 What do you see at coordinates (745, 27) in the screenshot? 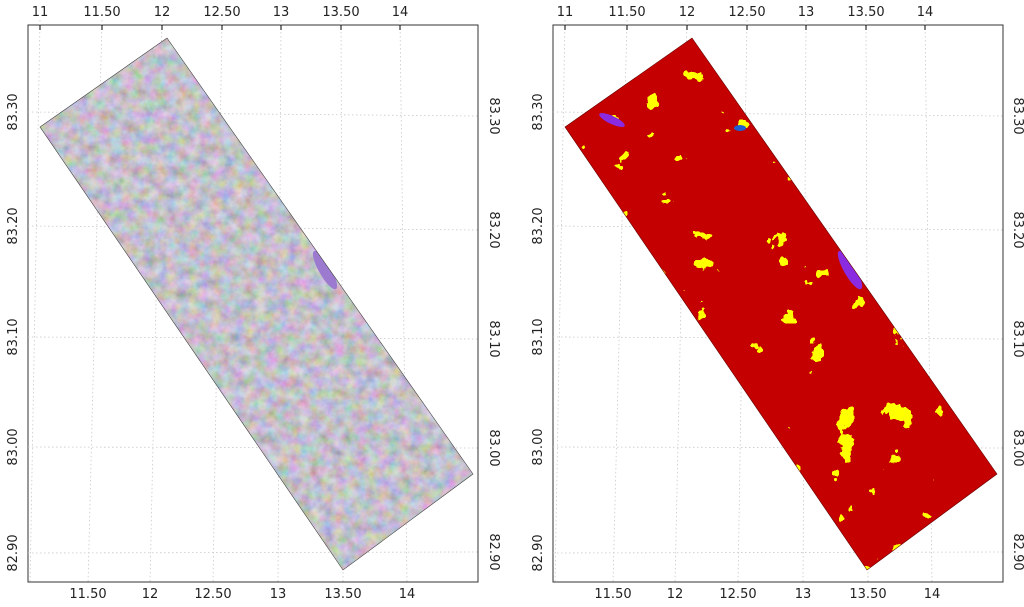
I see `right-top-ticks` at bounding box center [745, 27].